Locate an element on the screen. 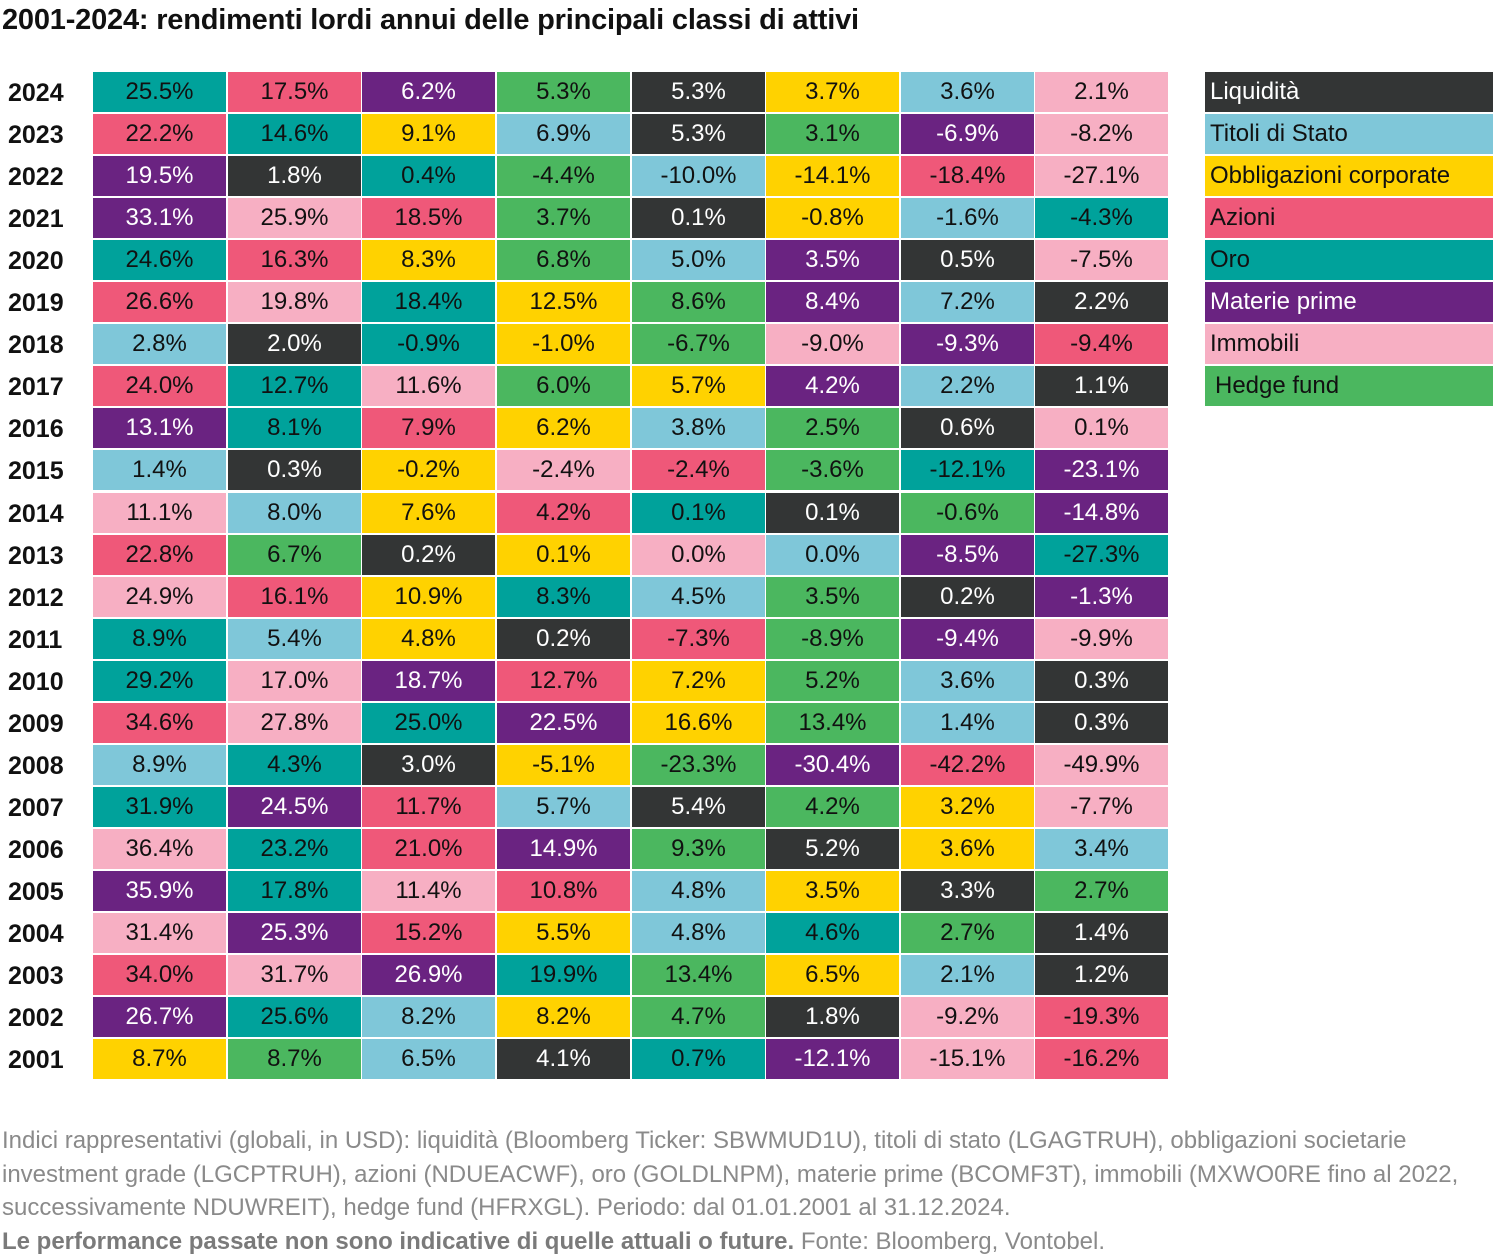 This screenshot has height=1258, width=1500. return-cell: -18.4% is located at coordinates (967, 176).